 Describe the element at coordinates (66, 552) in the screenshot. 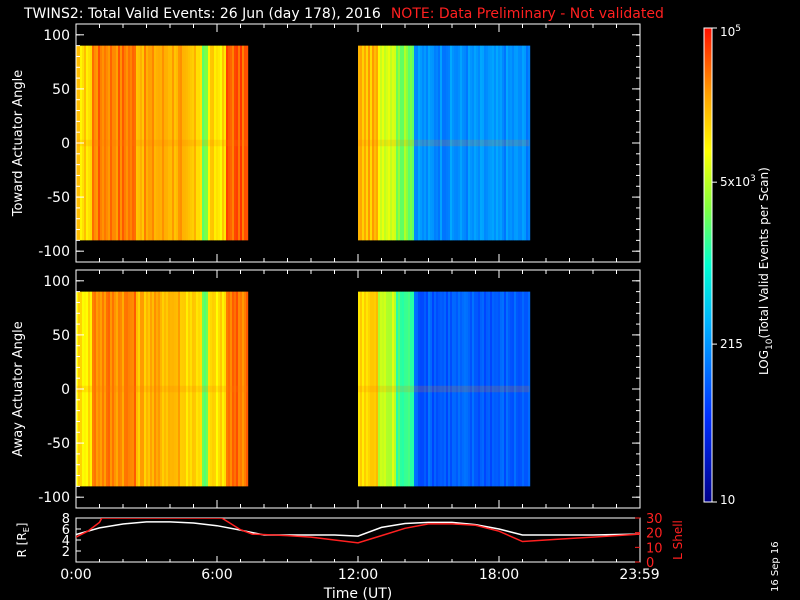

I see `y-tick-label: 2` at that location.